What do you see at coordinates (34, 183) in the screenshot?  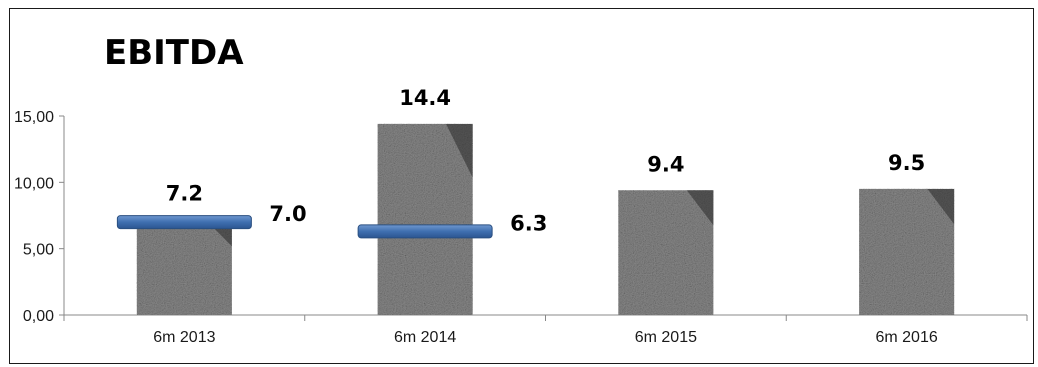 I see `y-tick-label: 10,00` at bounding box center [34, 183].